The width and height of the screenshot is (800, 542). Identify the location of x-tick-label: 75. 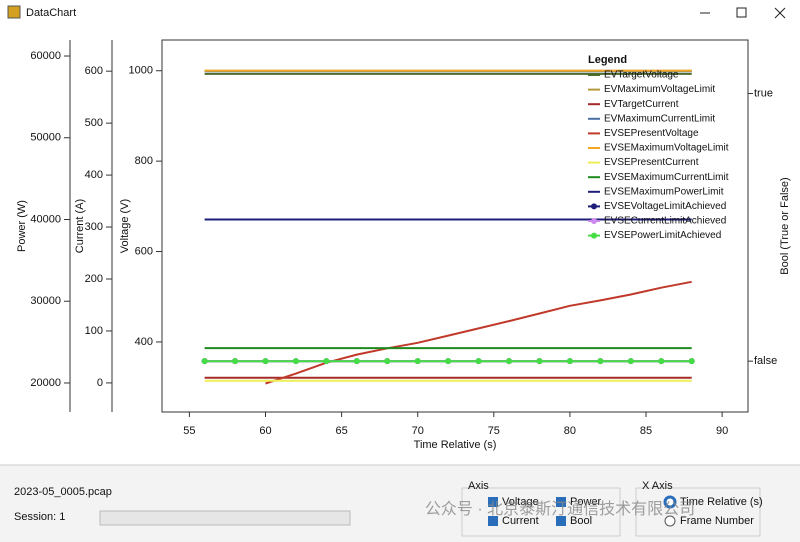
(494, 431).